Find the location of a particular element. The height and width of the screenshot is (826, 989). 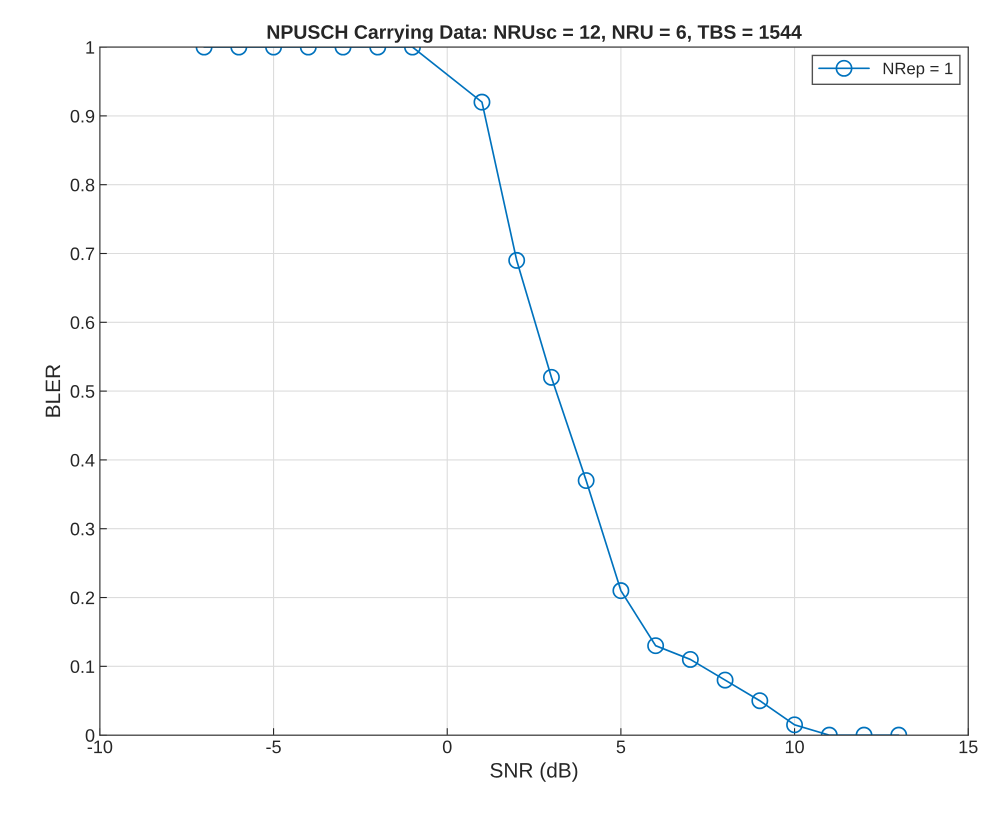

y-tick-label: 0.2 is located at coordinates (82, 597).